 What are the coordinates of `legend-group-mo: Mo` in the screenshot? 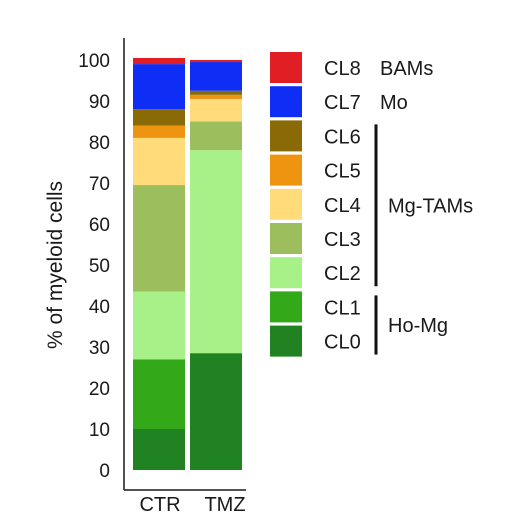 It's located at (394, 103).